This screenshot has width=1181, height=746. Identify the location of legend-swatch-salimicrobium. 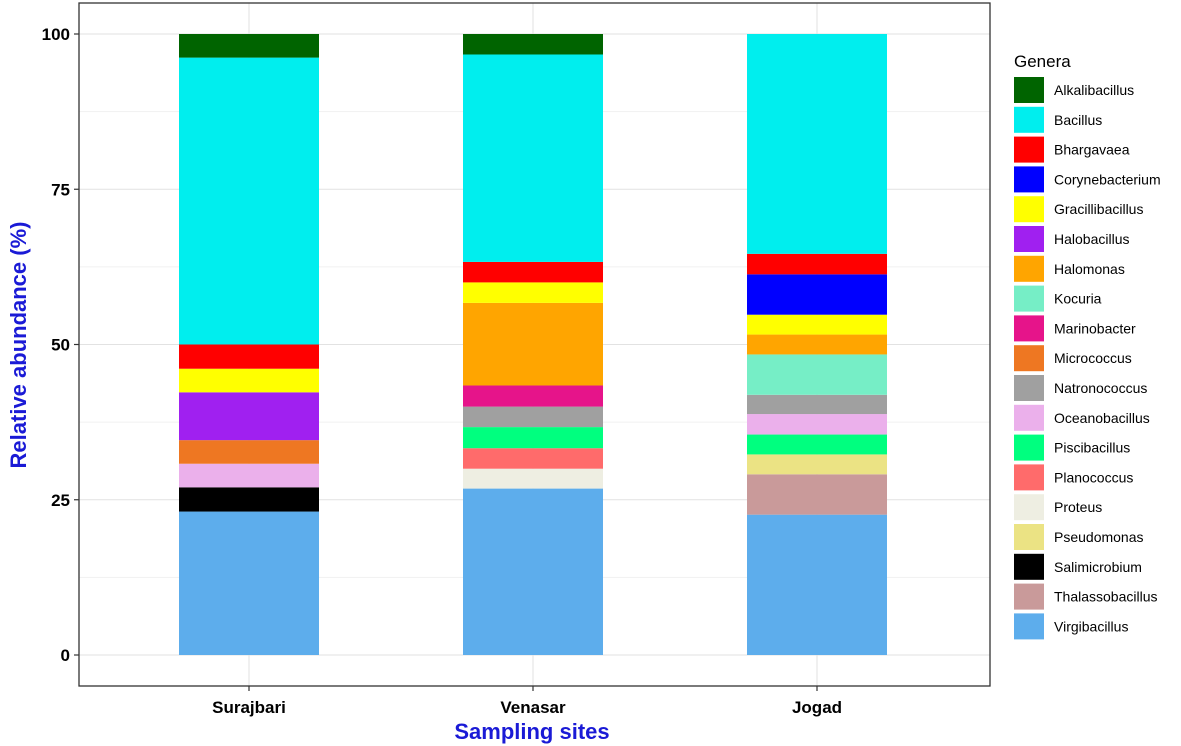
(1029, 566).